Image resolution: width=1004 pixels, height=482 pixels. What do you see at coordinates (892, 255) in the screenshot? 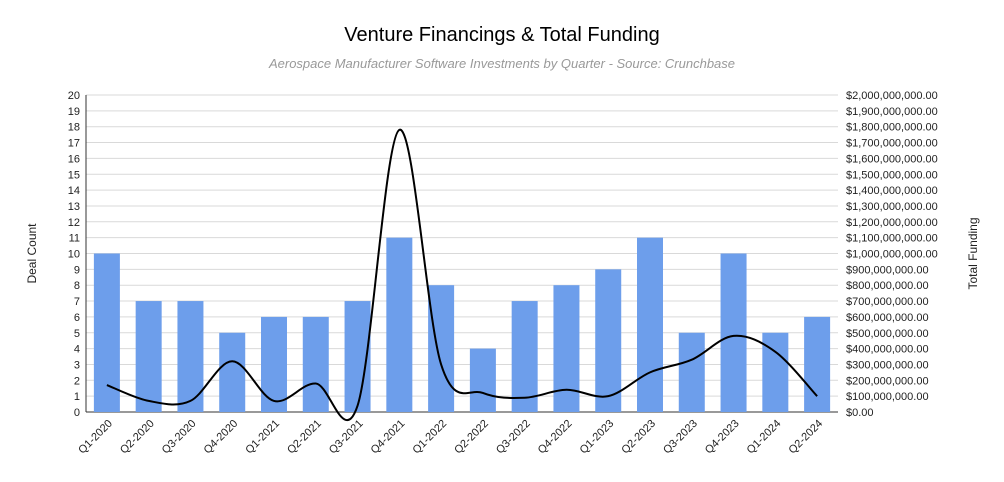
I see `y2-tick-label: $1,000,000,000.00` at bounding box center [892, 255].